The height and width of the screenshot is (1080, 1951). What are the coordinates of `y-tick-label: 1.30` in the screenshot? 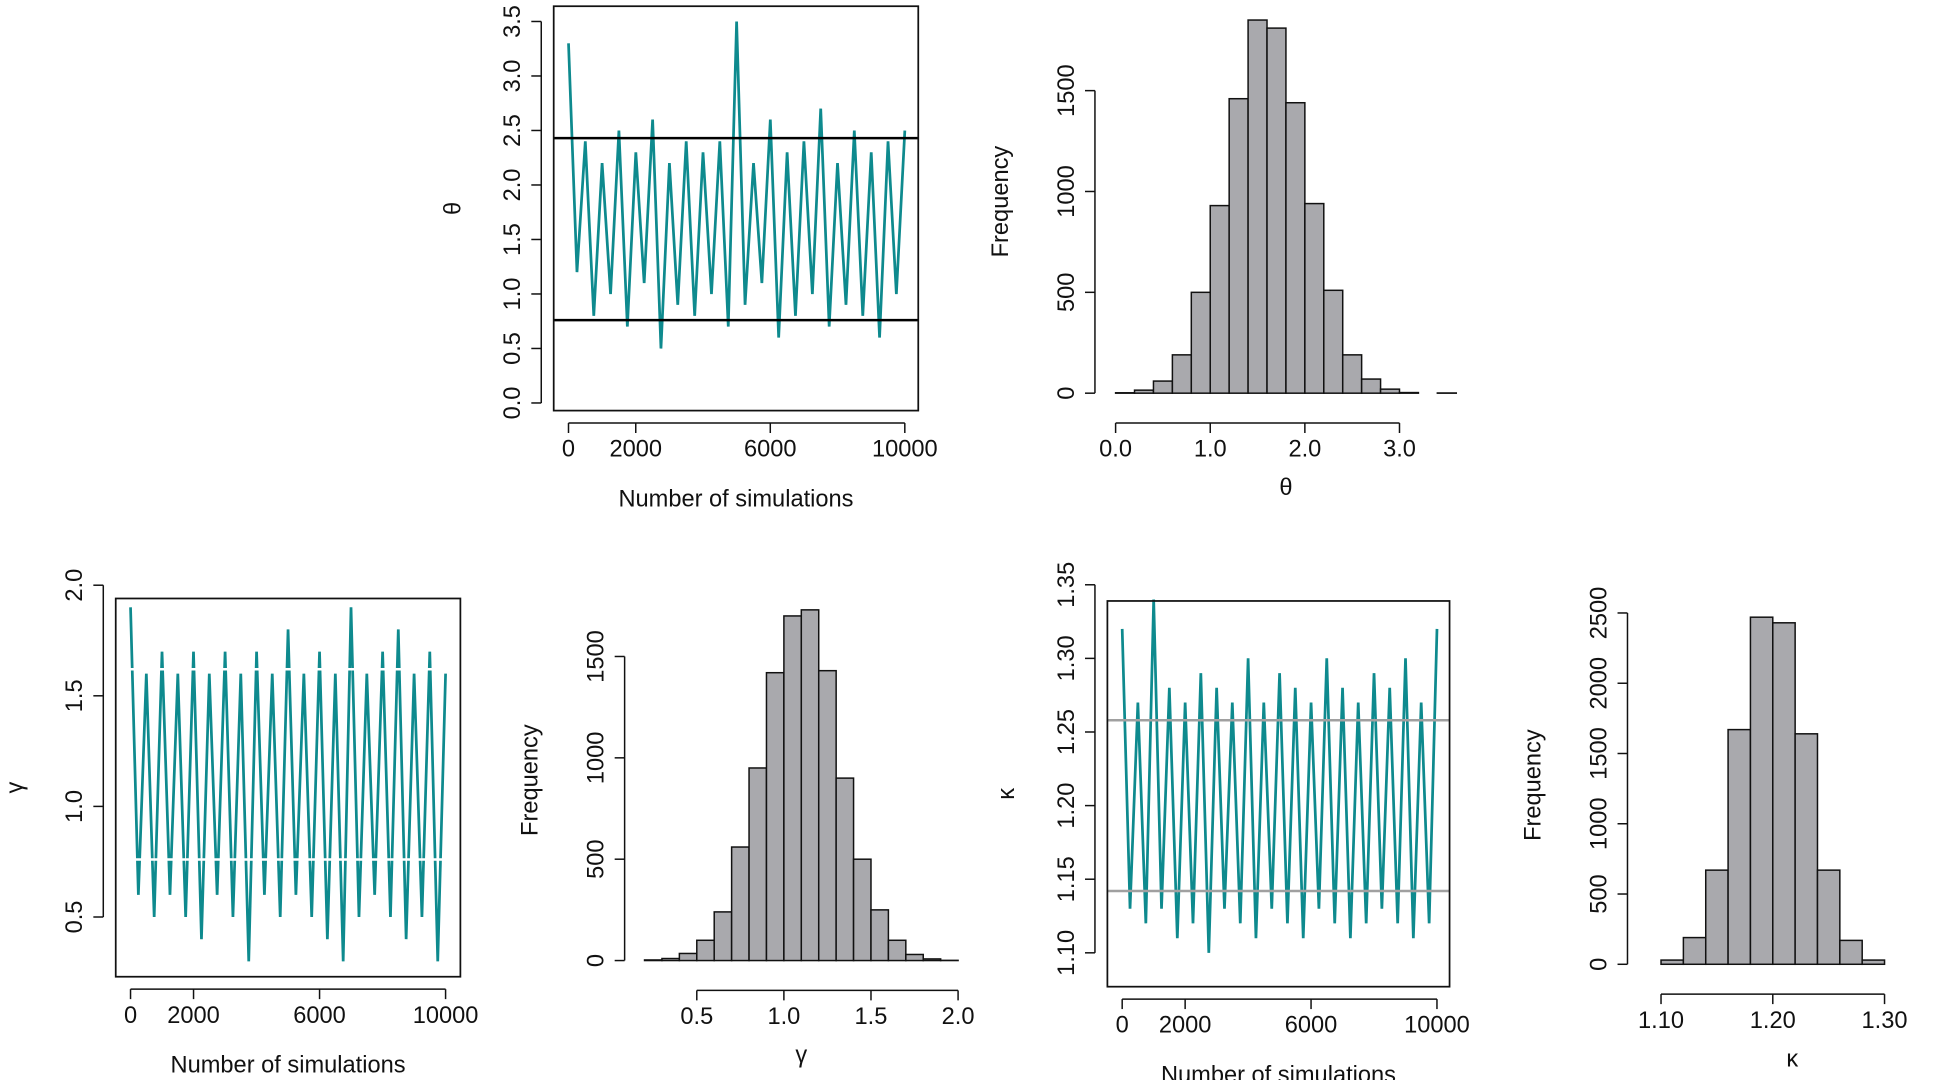 It's located at (1067, 658).